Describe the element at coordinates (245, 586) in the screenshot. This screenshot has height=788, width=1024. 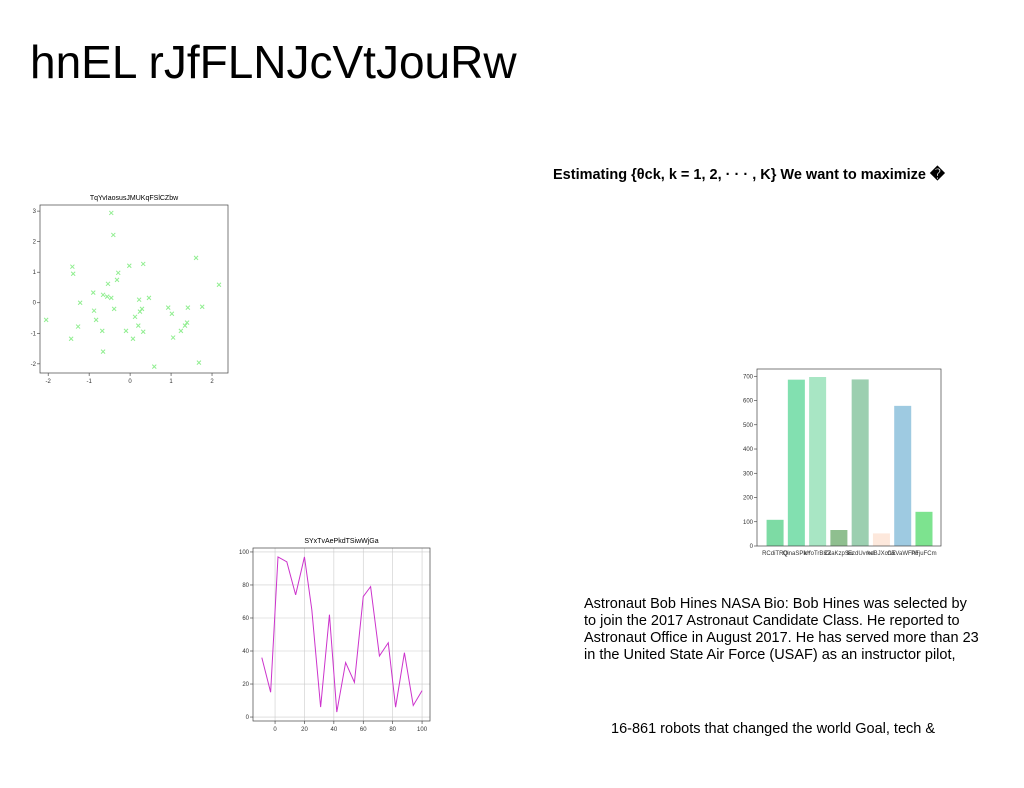
I see `y-tick-label: 80` at that location.